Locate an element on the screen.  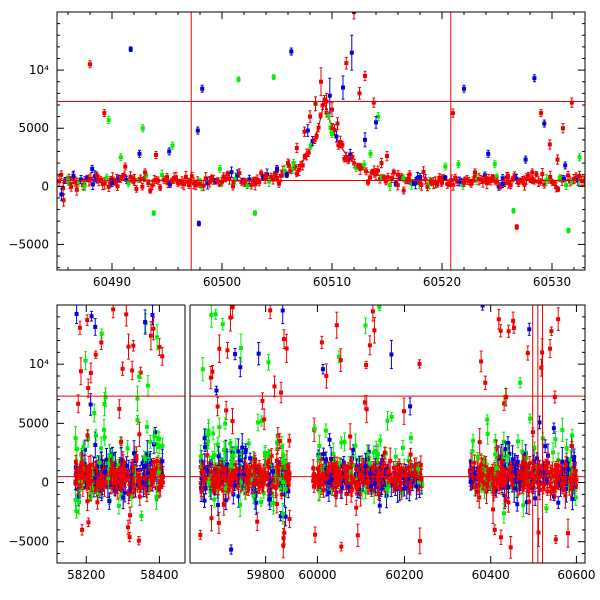
bottom-xtick-label: 58200 is located at coordinates (86, 575).